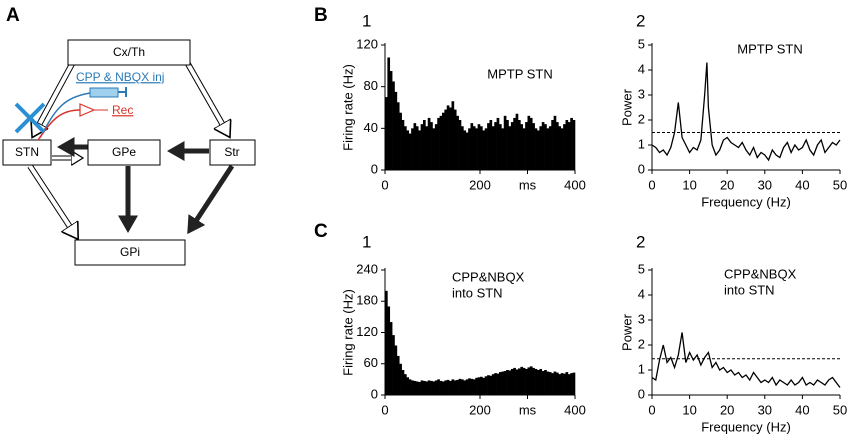 The height and width of the screenshot is (438, 850). I want to click on y-tick-label: 40, so click(371, 127).